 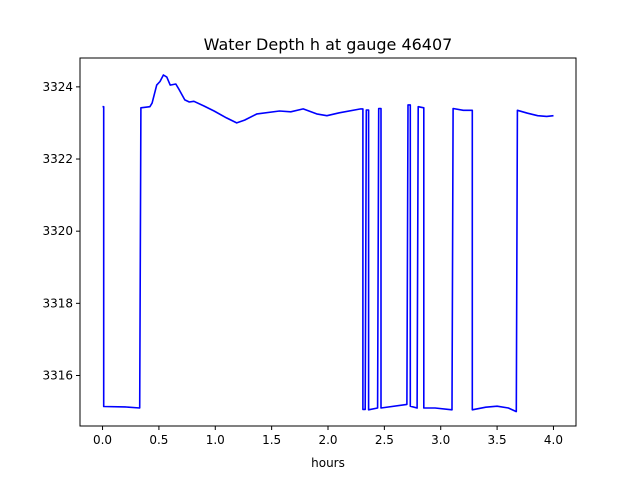 What do you see at coordinates (57, 159) in the screenshot?
I see `y-tick-label: 3322` at bounding box center [57, 159].